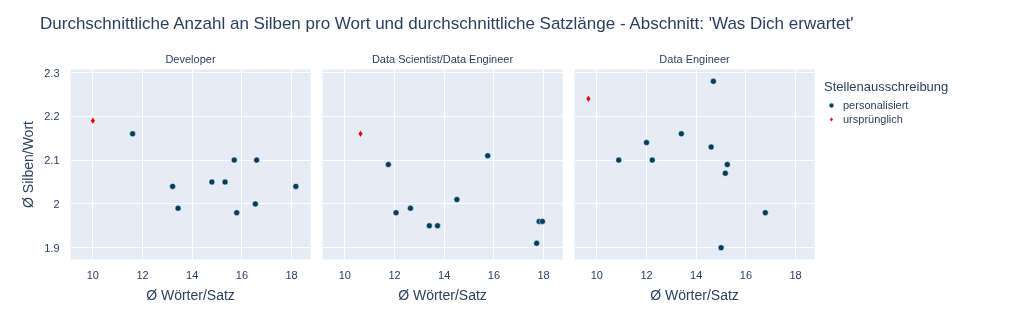 The width and height of the screenshot is (1030, 332). I want to click on chart-title: Data Engineer, so click(694, 58).